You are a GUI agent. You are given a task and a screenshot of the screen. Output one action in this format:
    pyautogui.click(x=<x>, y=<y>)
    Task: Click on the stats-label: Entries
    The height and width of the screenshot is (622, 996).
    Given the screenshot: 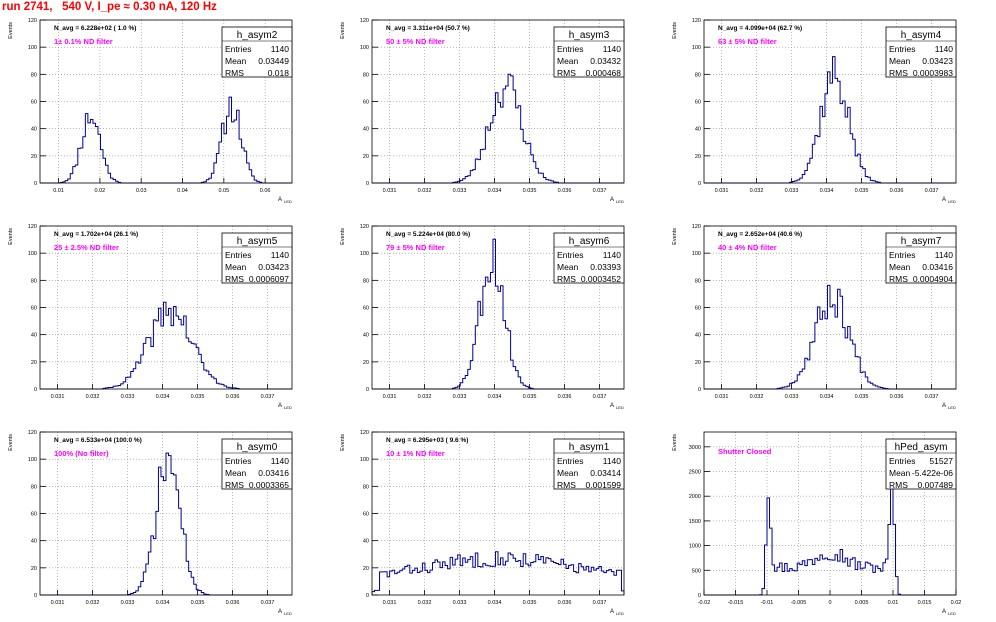 What is the action you would take?
    pyautogui.click(x=902, y=255)
    